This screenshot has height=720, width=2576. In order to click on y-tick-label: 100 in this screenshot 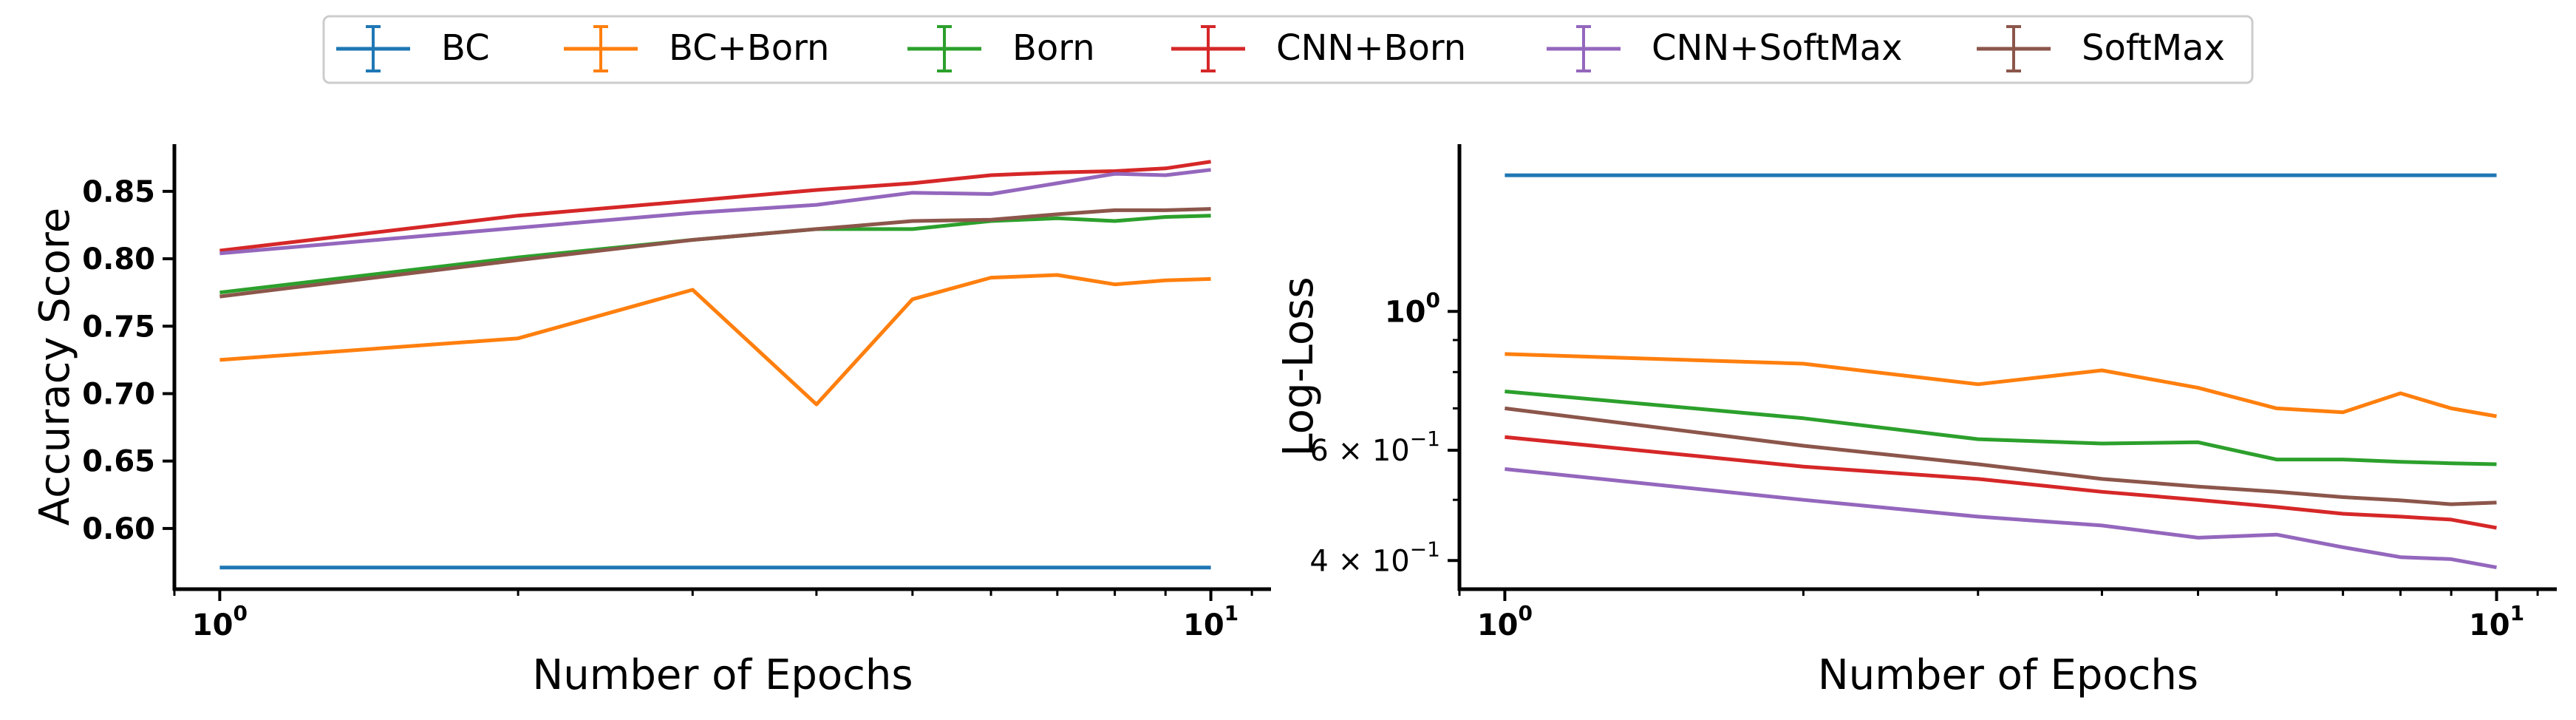, I will do `click(1412, 308)`.